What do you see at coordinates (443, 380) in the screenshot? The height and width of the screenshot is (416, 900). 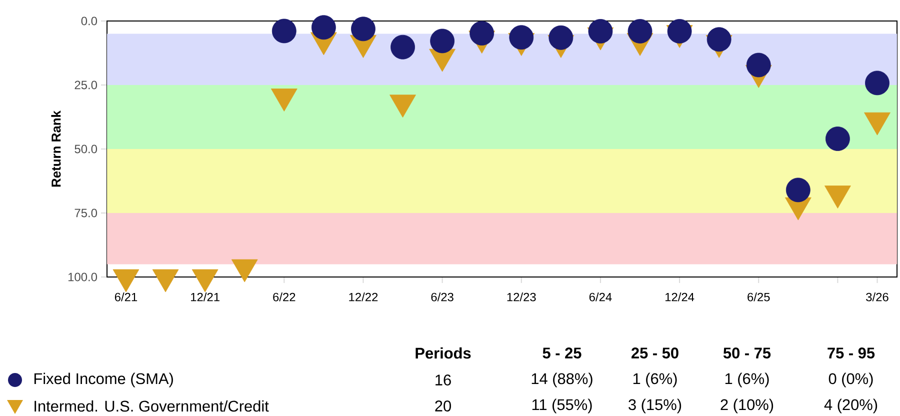 I see `text: 16` at bounding box center [443, 380].